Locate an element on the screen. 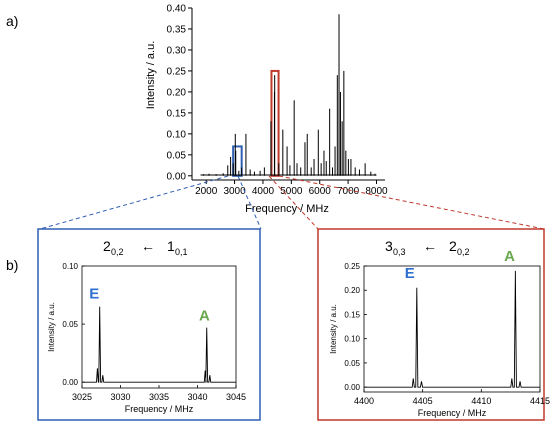  overview-x-tick-label: 6000 is located at coordinates (320, 191).